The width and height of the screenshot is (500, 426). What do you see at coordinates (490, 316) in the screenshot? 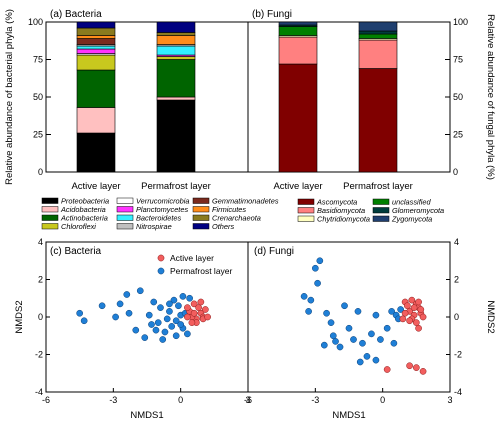
I see `panel-d-ylabel: NMDS2` at bounding box center [490, 316].